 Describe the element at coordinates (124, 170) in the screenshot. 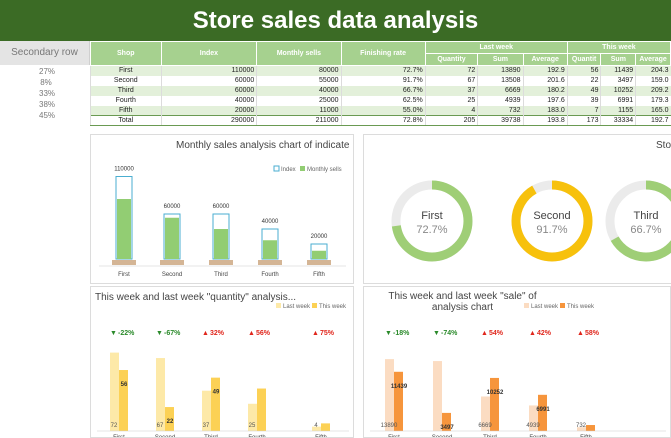

I see `data-label: 110000` at that location.